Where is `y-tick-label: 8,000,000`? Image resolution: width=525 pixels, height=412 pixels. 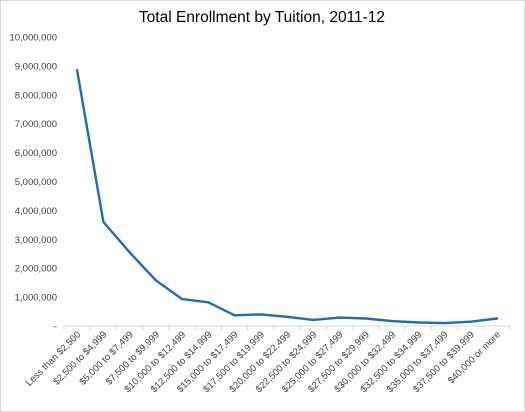 y-tick-label: 8,000,000 is located at coordinates (36, 95).